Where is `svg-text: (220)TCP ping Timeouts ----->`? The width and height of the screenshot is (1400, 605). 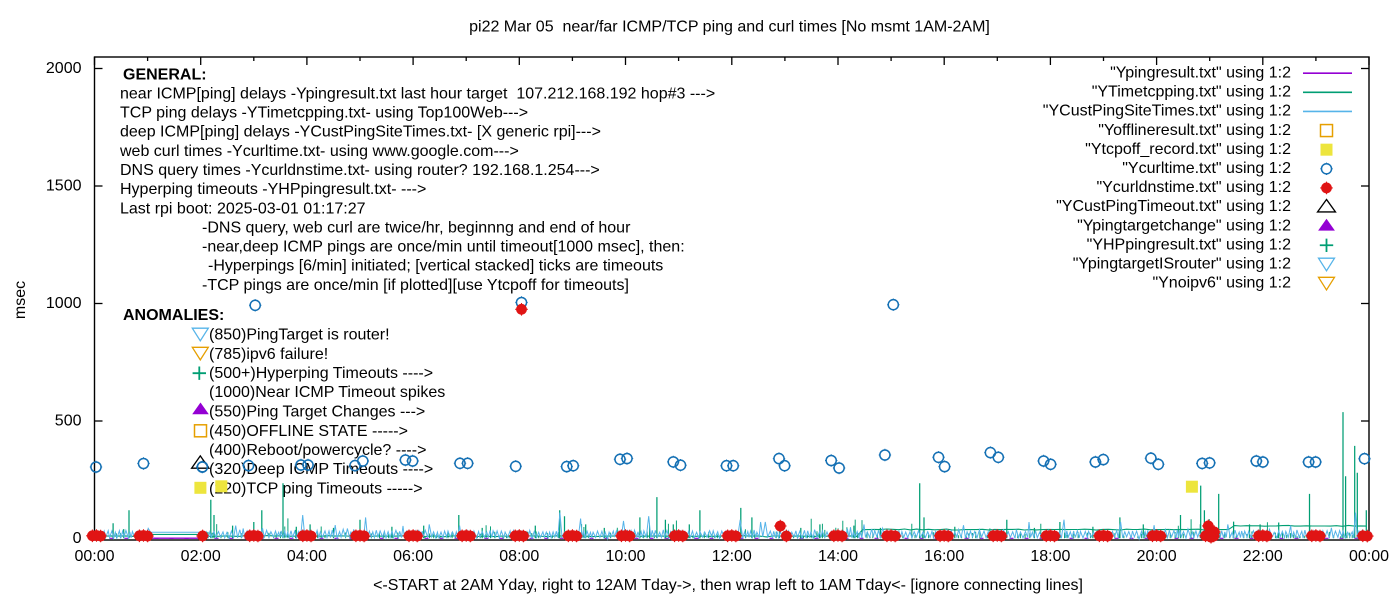 svg-text: (220)TCP ping Timeouts -----> is located at coordinates (316, 489).